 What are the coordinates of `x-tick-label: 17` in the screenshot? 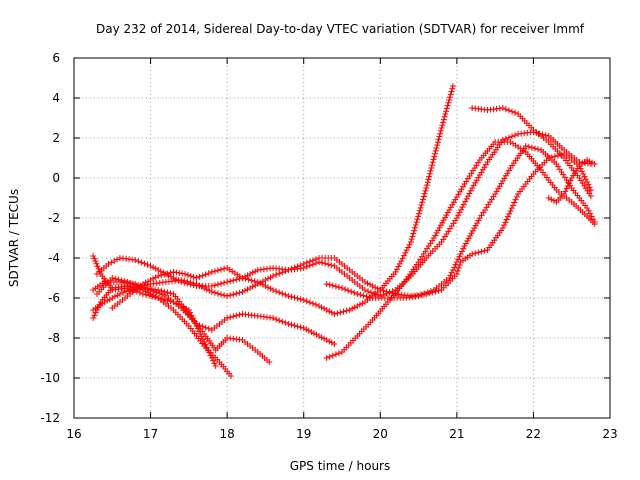 It's located at (150, 434).